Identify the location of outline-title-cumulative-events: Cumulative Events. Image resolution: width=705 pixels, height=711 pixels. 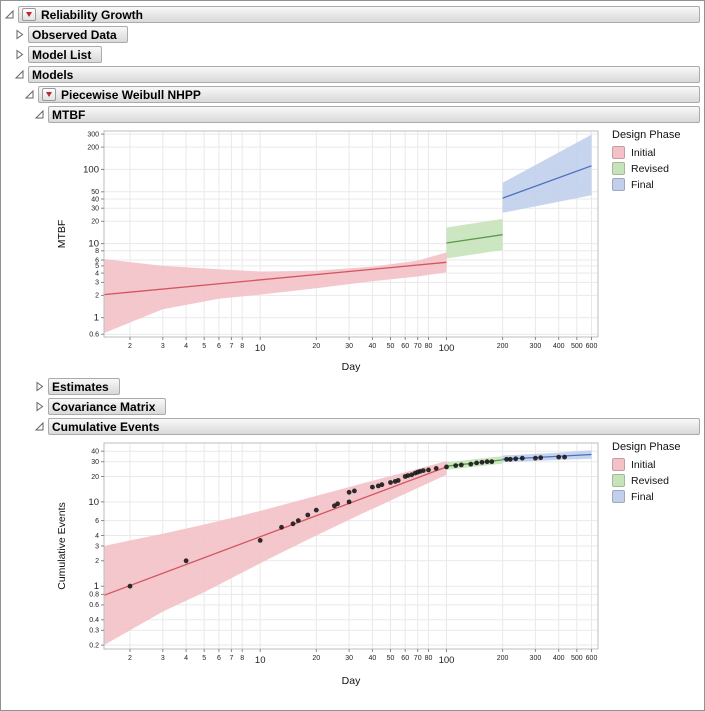
(106, 426).